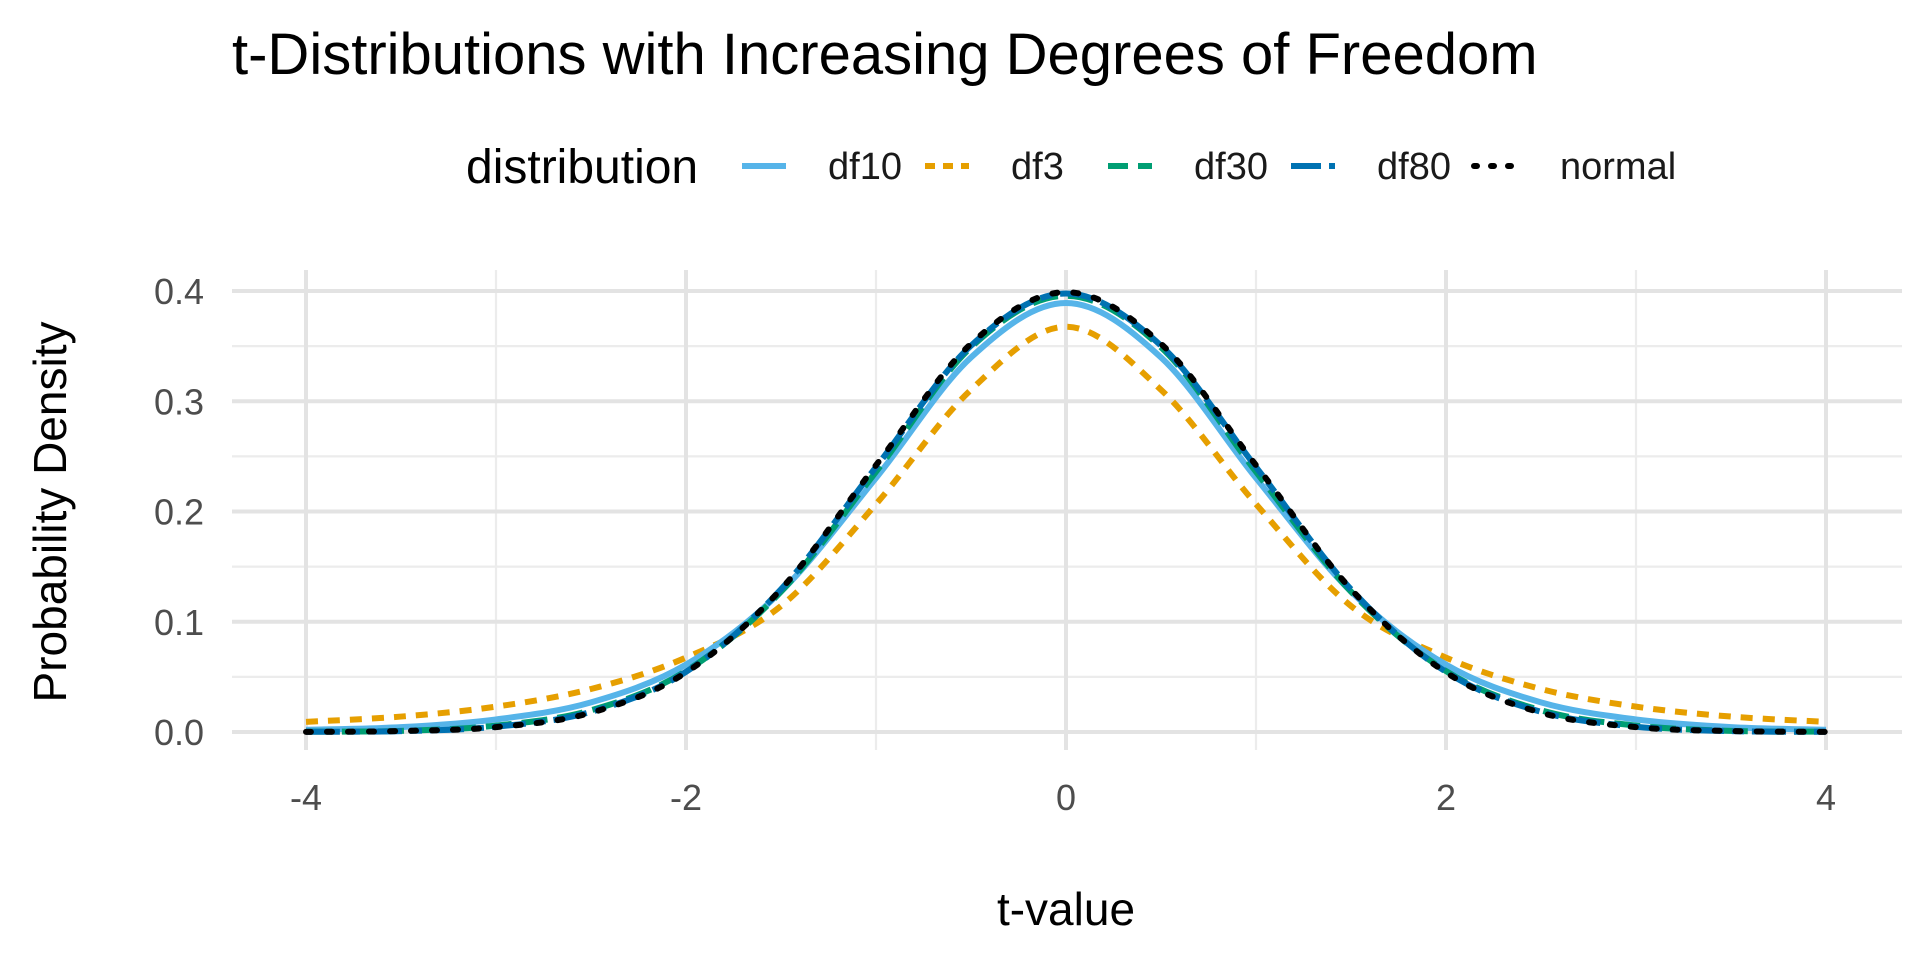 This screenshot has width=1920, height=960. Describe the element at coordinates (1231, 167) in the screenshot. I see `legend-label-df30: df30` at that location.